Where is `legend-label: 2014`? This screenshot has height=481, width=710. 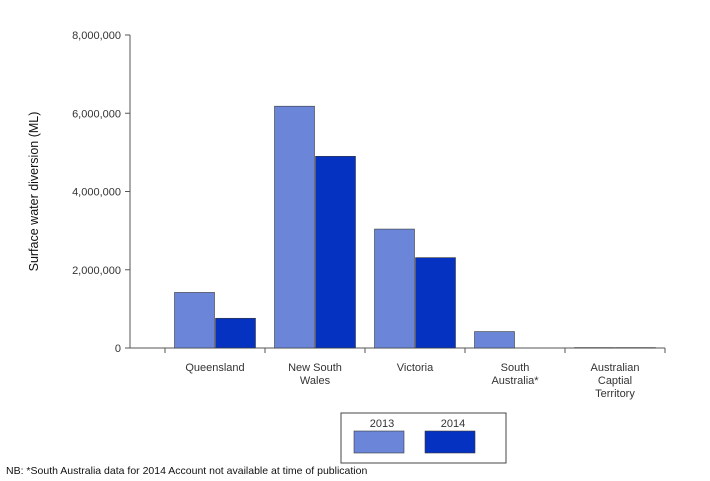 legend-label: 2014 is located at coordinates (453, 424).